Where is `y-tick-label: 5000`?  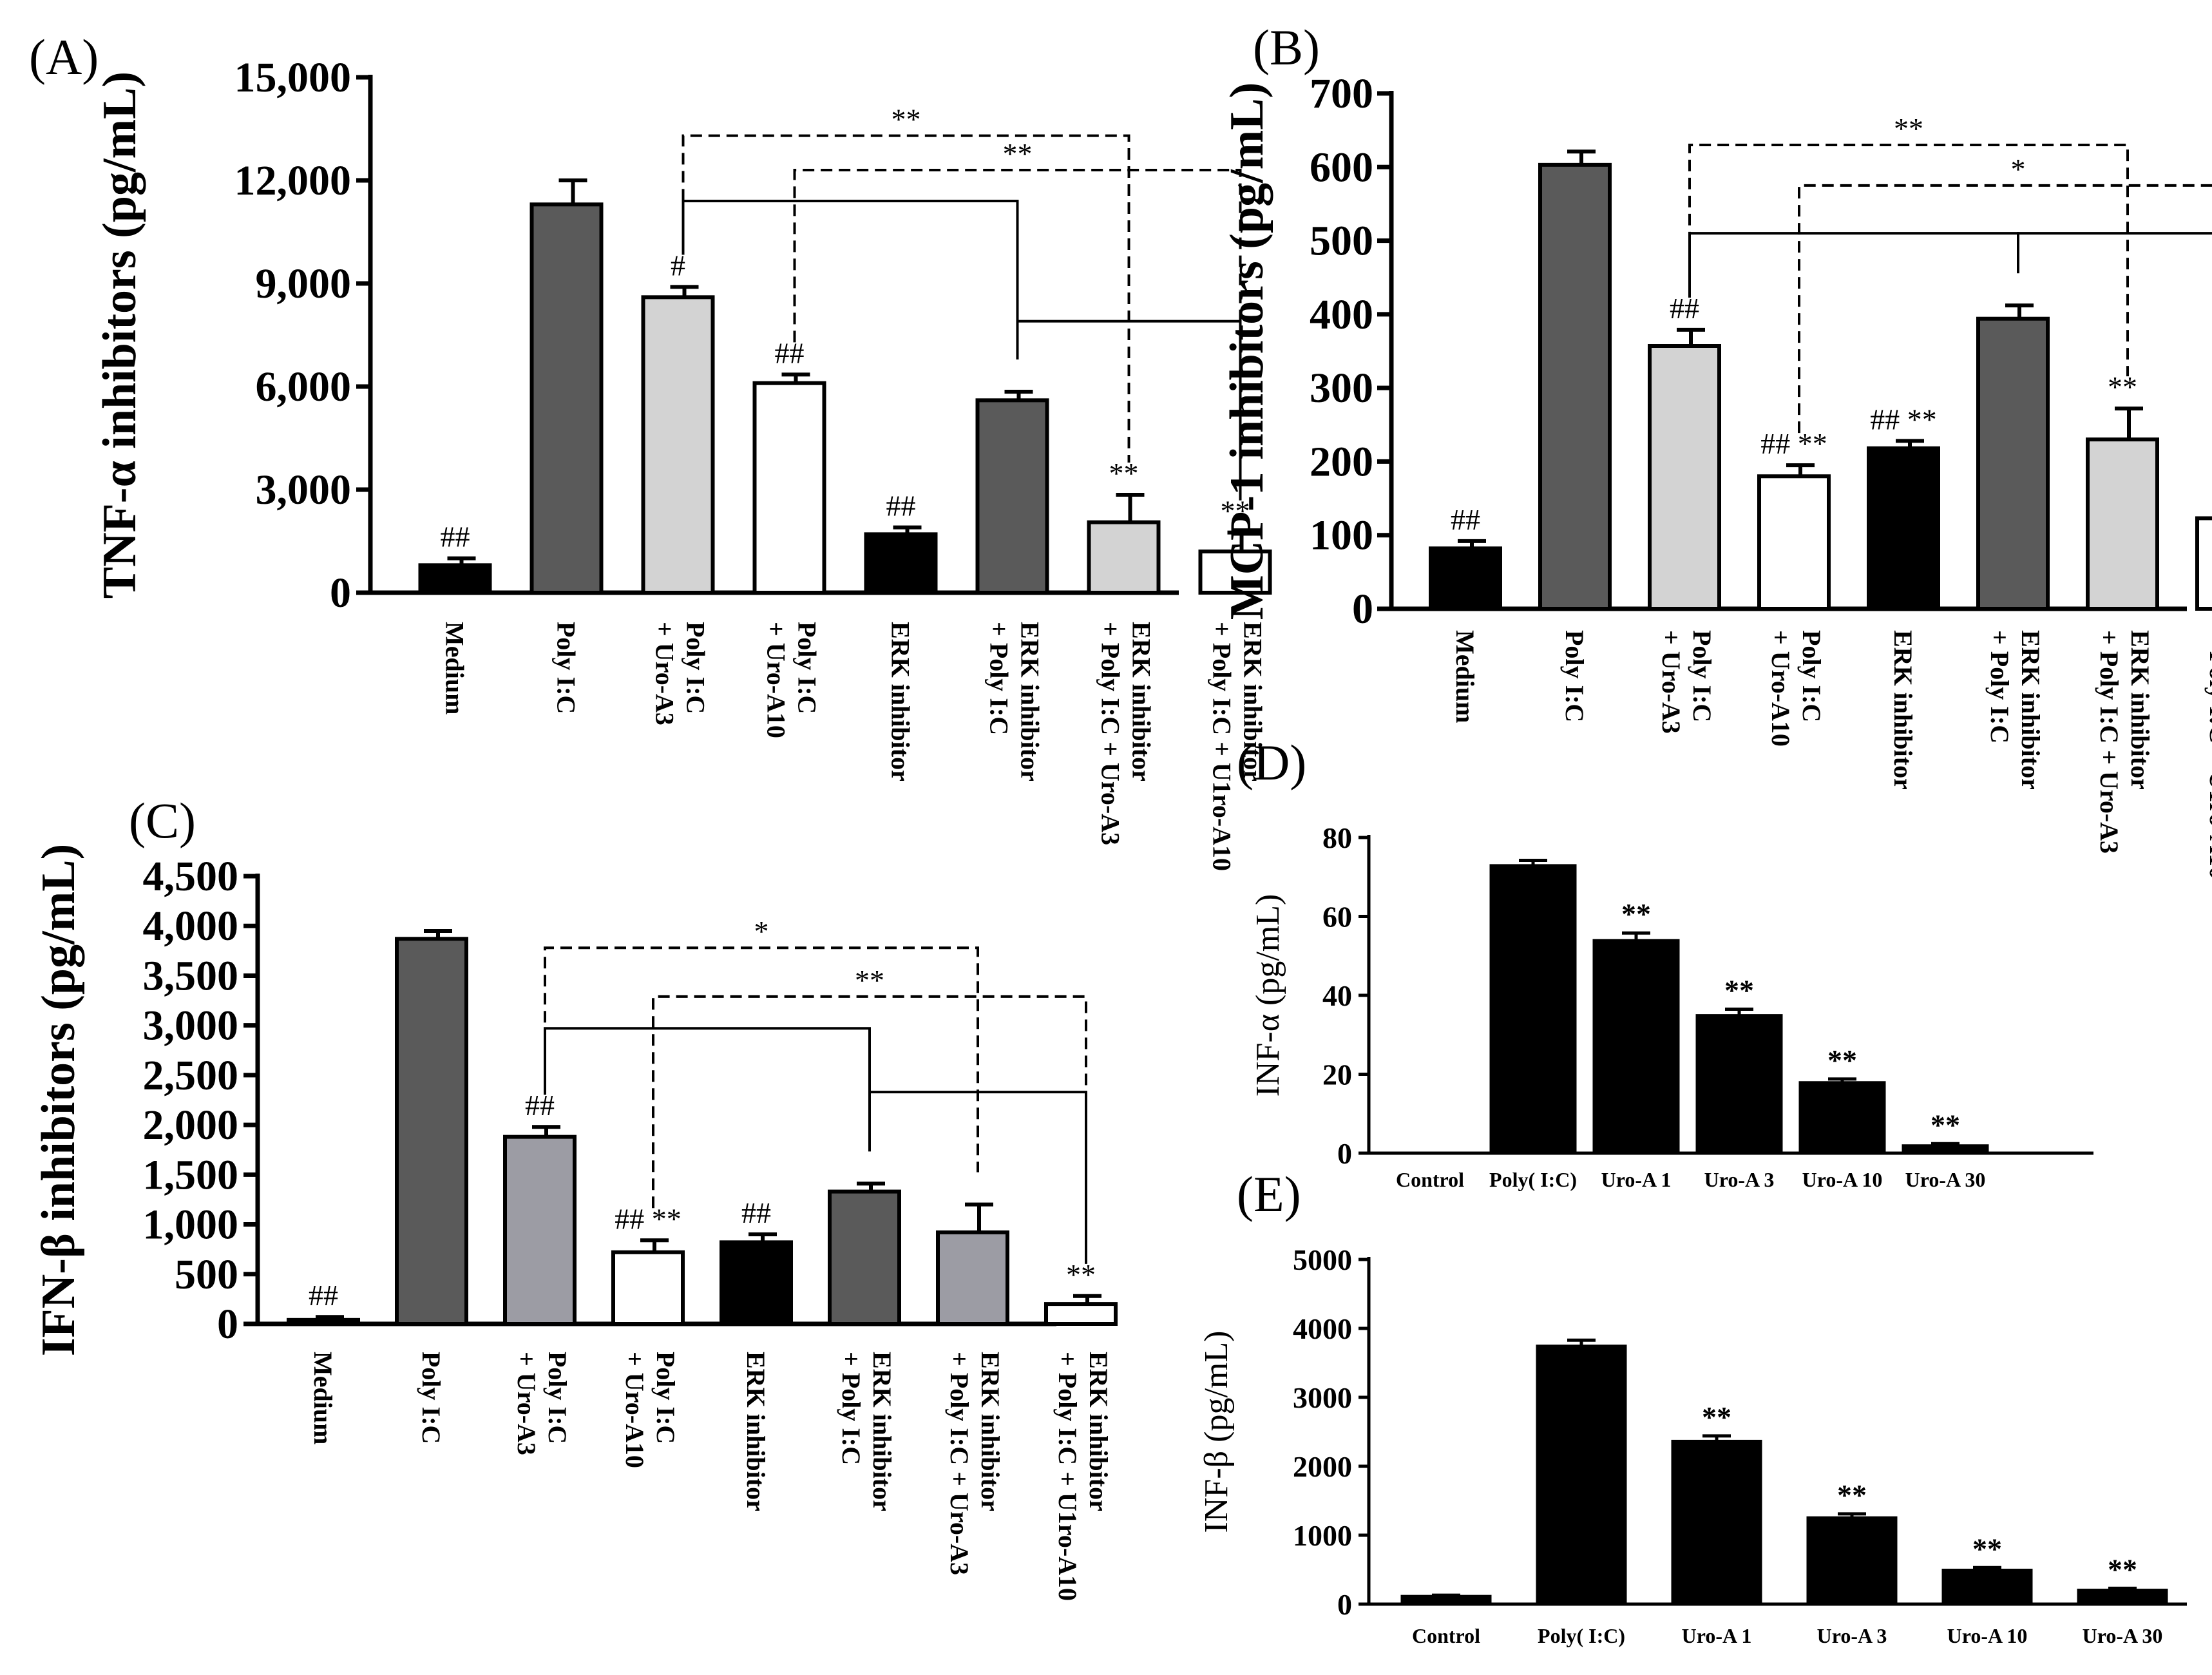 y-tick-label: 5000 is located at coordinates (1322, 1259).